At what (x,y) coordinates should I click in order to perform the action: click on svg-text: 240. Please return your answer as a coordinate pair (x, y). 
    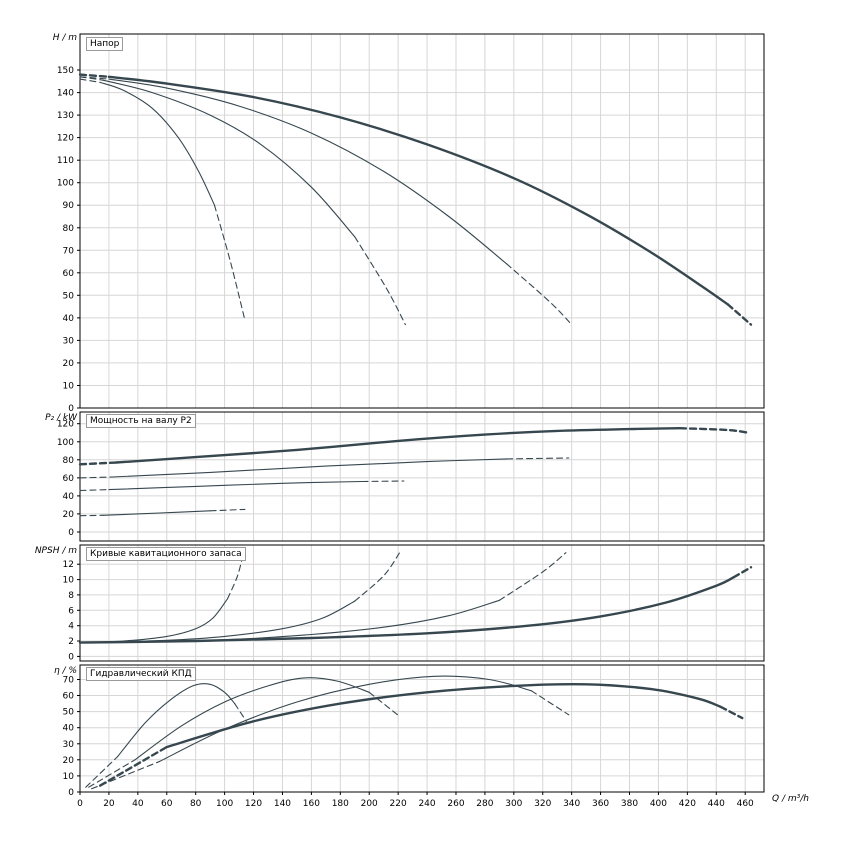
    Looking at the image, I should click on (426, 804).